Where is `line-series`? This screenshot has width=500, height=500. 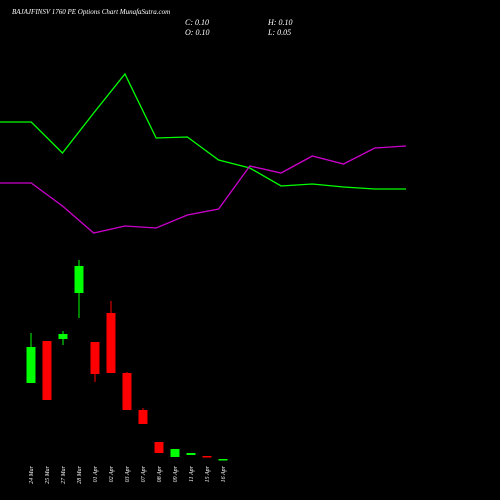
line-series is located at coordinates (203, 189).